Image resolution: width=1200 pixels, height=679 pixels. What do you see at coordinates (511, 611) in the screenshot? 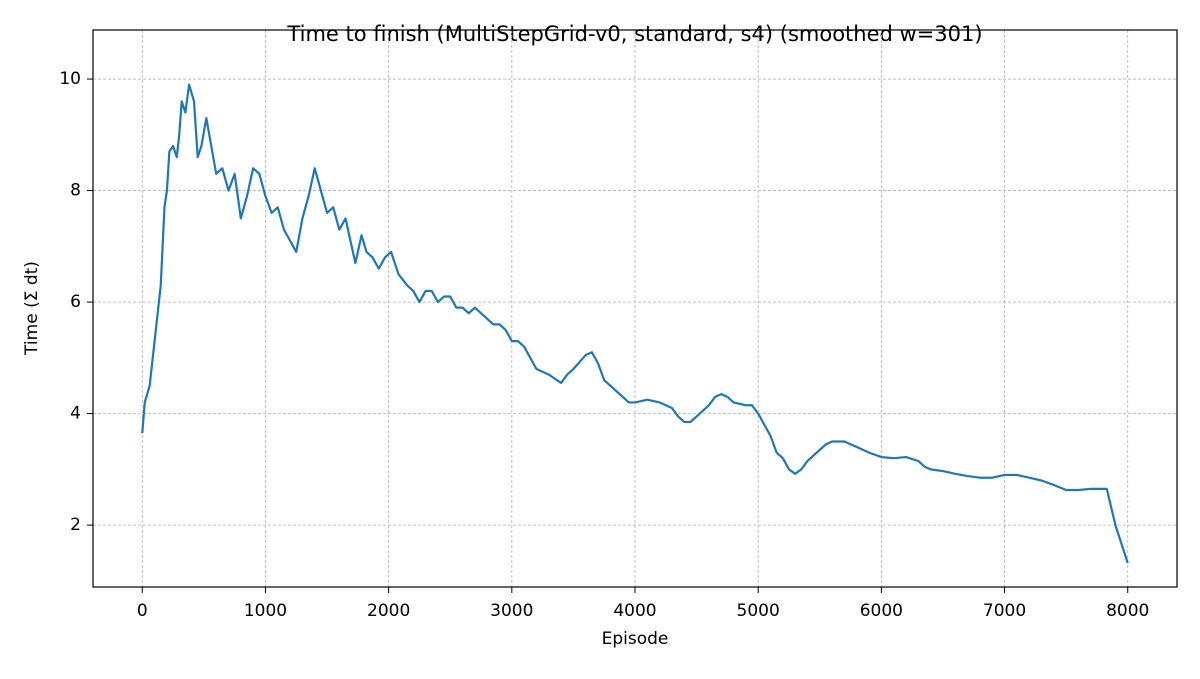
I see `x-tick-label: 3000` at bounding box center [511, 611].